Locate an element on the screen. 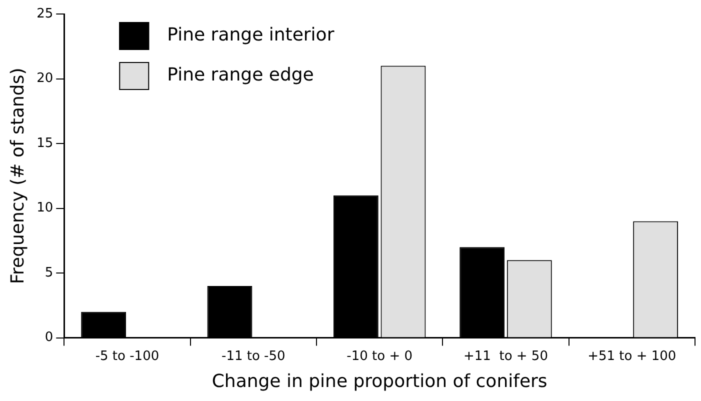  x-tick-label: +11 to + 50 is located at coordinates (506, 356).